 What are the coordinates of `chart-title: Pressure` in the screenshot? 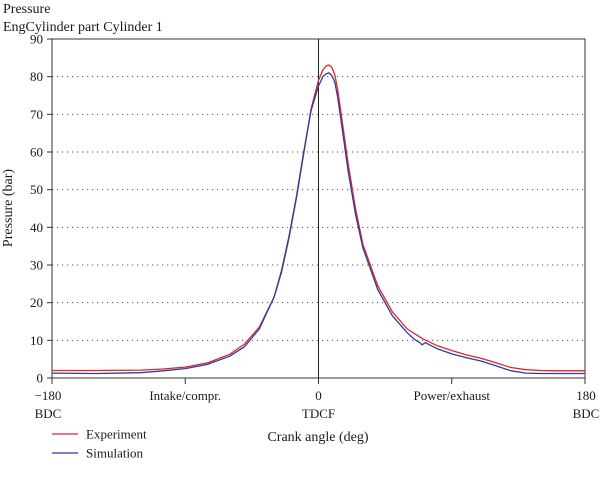 It's located at (26, 9).